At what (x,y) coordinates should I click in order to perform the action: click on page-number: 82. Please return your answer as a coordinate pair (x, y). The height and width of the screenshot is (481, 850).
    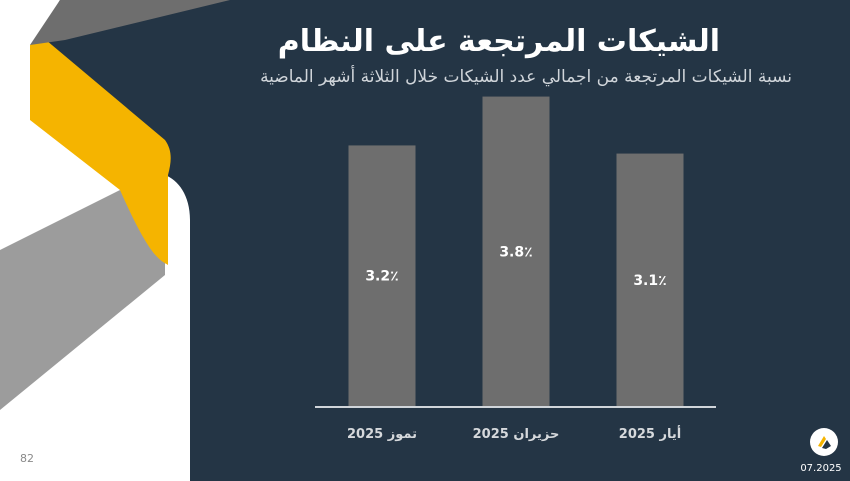
    Looking at the image, I should click on (27, 458).